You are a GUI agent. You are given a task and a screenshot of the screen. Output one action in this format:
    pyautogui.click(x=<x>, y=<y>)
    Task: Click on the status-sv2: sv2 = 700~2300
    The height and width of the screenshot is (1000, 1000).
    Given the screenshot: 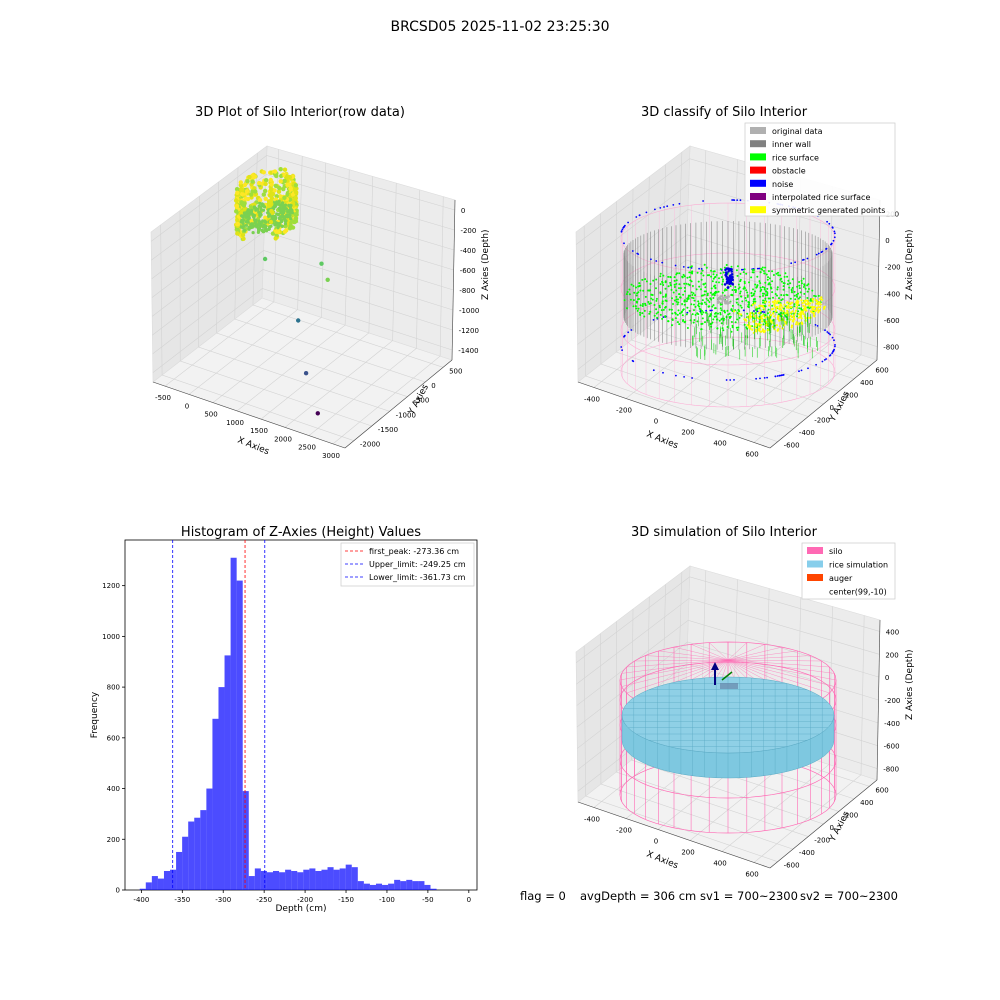 What is the action you would take?
    pyautogui.click(x=849, y=896)
    